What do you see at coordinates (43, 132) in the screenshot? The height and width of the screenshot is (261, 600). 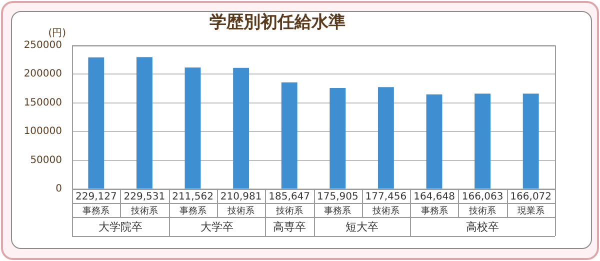 I see `y-tick-label: 100000` at bounding box center [43, 132].